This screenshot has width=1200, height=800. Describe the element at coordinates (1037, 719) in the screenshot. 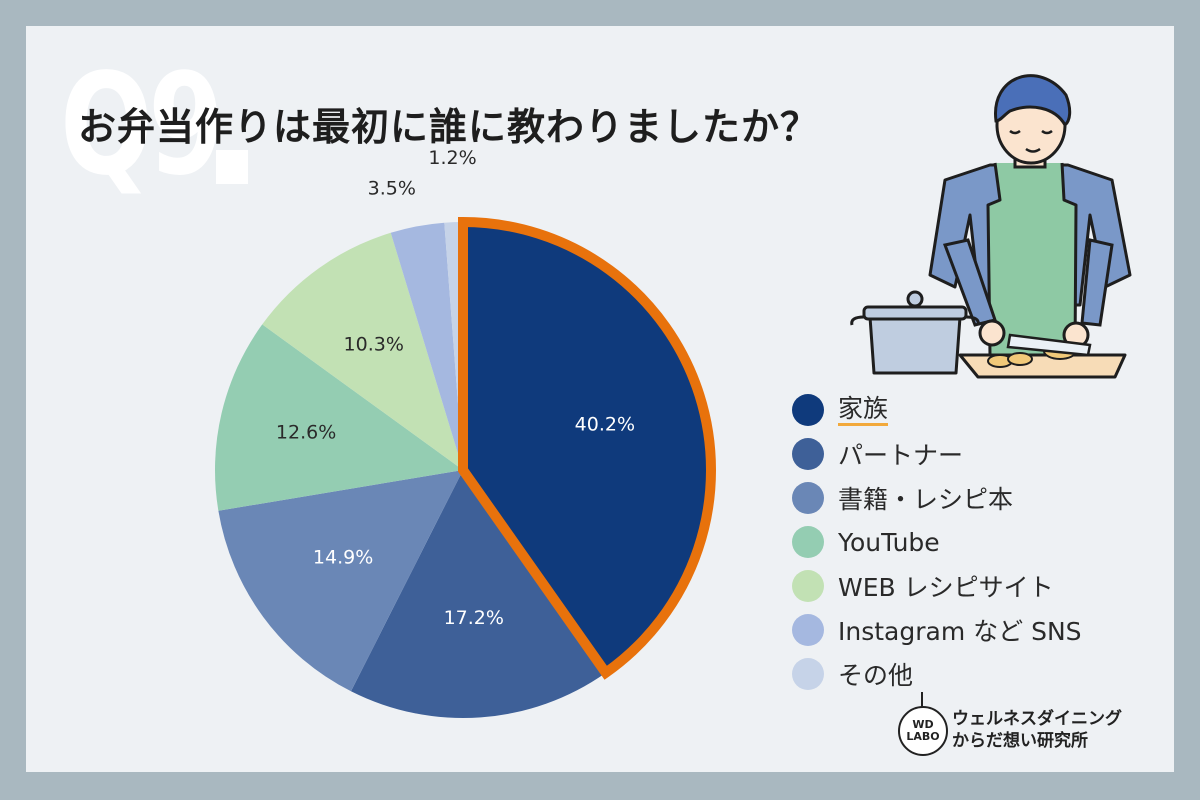

I see `footer-line-1: ウェルネスダイニング` at that location.